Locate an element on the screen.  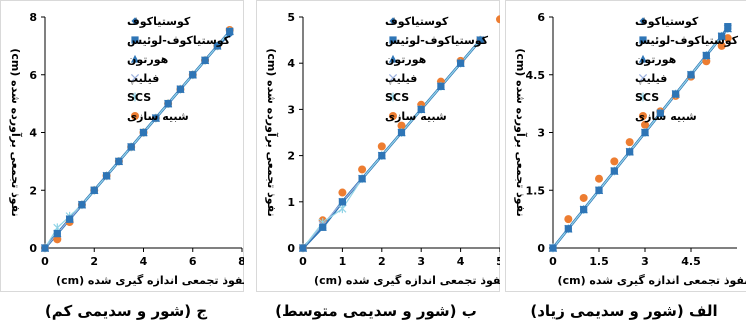
y-tick-label: 4.5 is located at coordinates (536, 75).